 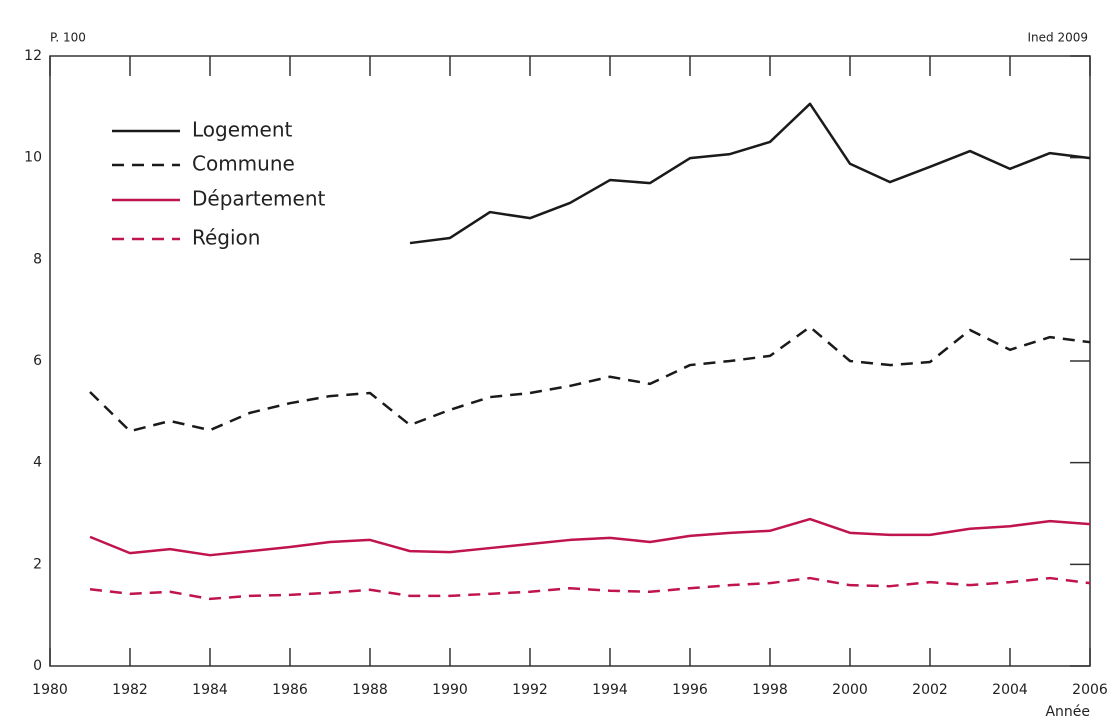 What do you see at coordinates (690, 690) in the screenshot?
I see `x-tick-label: 1996` at bounding box center [690, 690].